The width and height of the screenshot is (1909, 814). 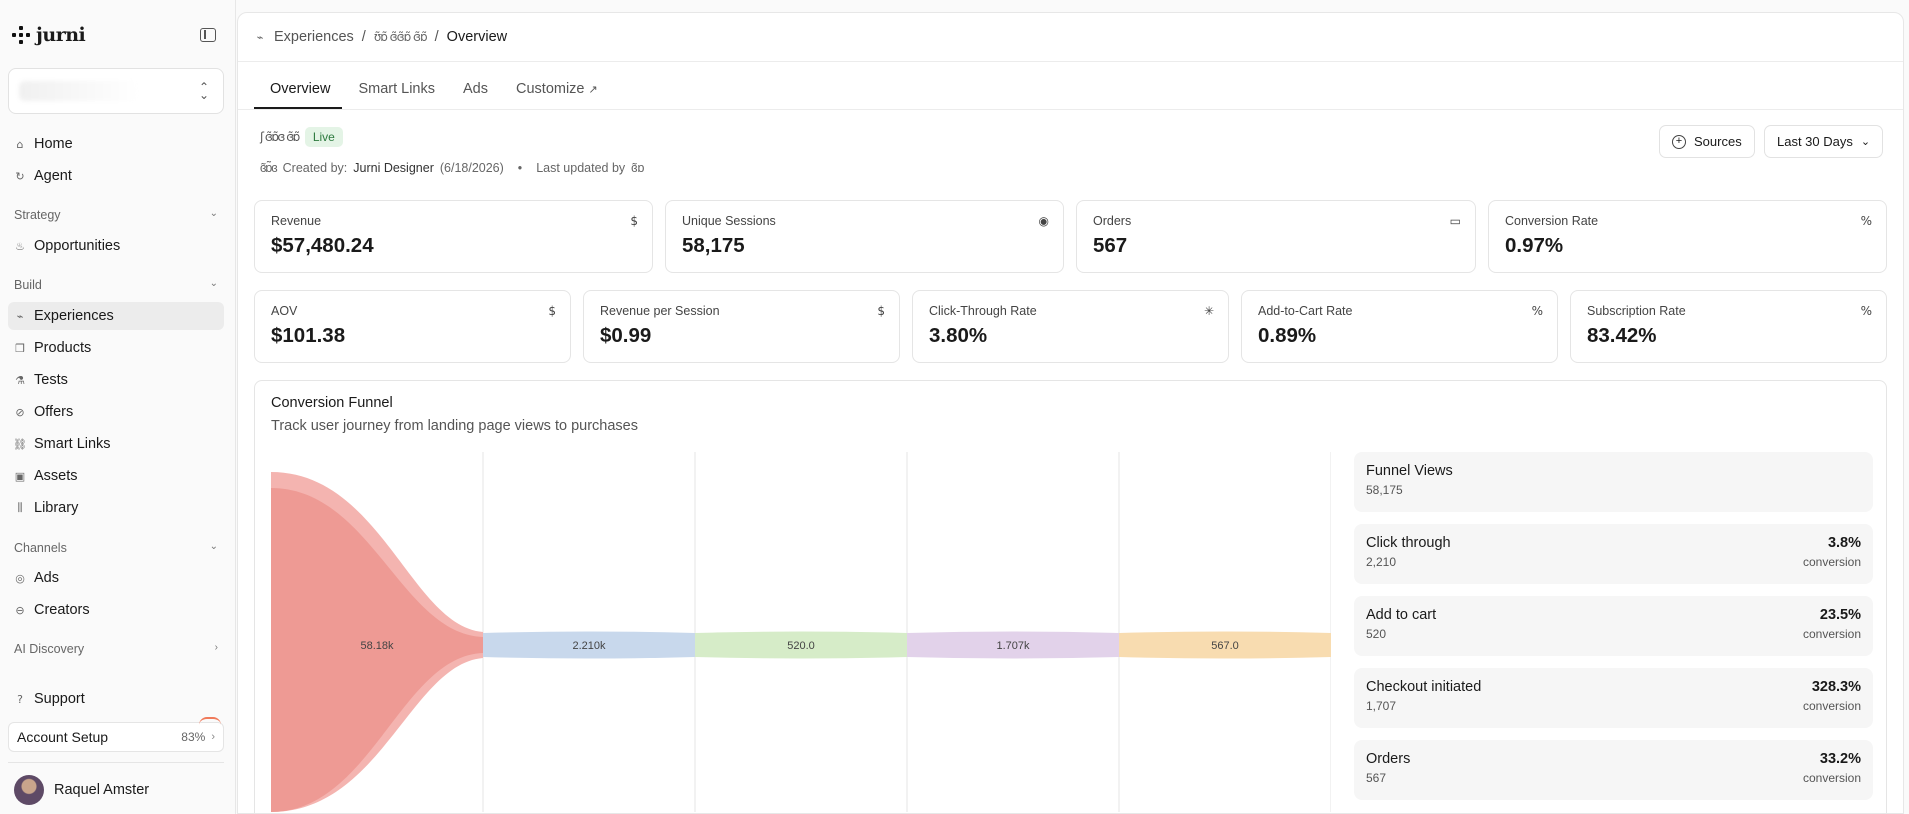 I want to click on metric-card-add-to-cart-rate: Add-to-Cart Rate 0.89% %, so click(x=1399, y=326).